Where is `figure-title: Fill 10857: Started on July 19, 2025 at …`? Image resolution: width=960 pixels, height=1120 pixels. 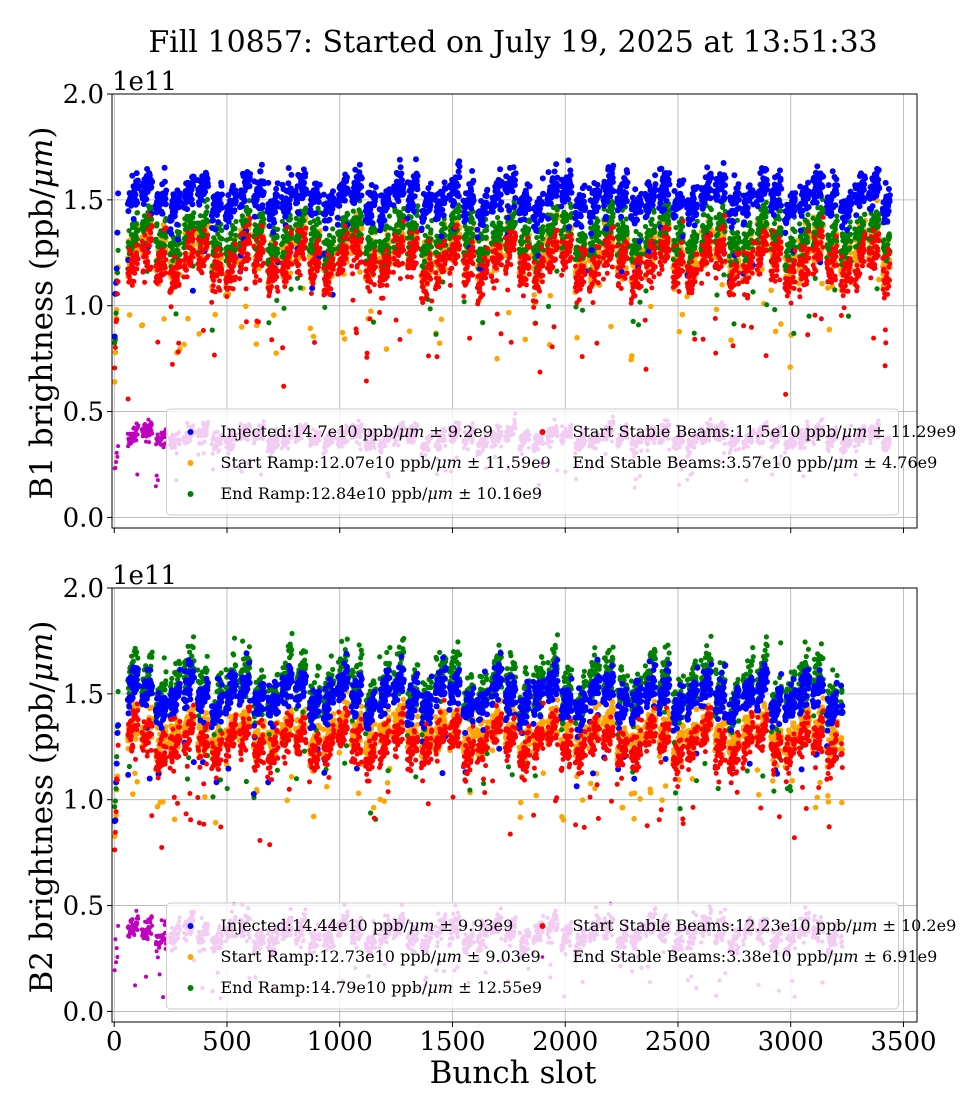
figure-title: Fill 10857: Started on July 19, 2025 at … is located at coordinates (512, 42).